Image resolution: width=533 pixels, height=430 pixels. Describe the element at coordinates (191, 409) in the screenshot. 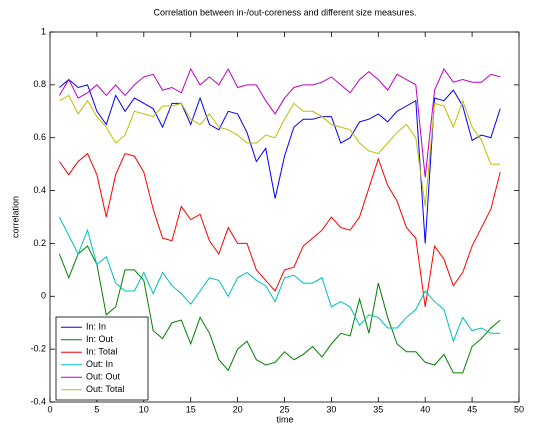

I see `x-tick-label: 15` at that location.